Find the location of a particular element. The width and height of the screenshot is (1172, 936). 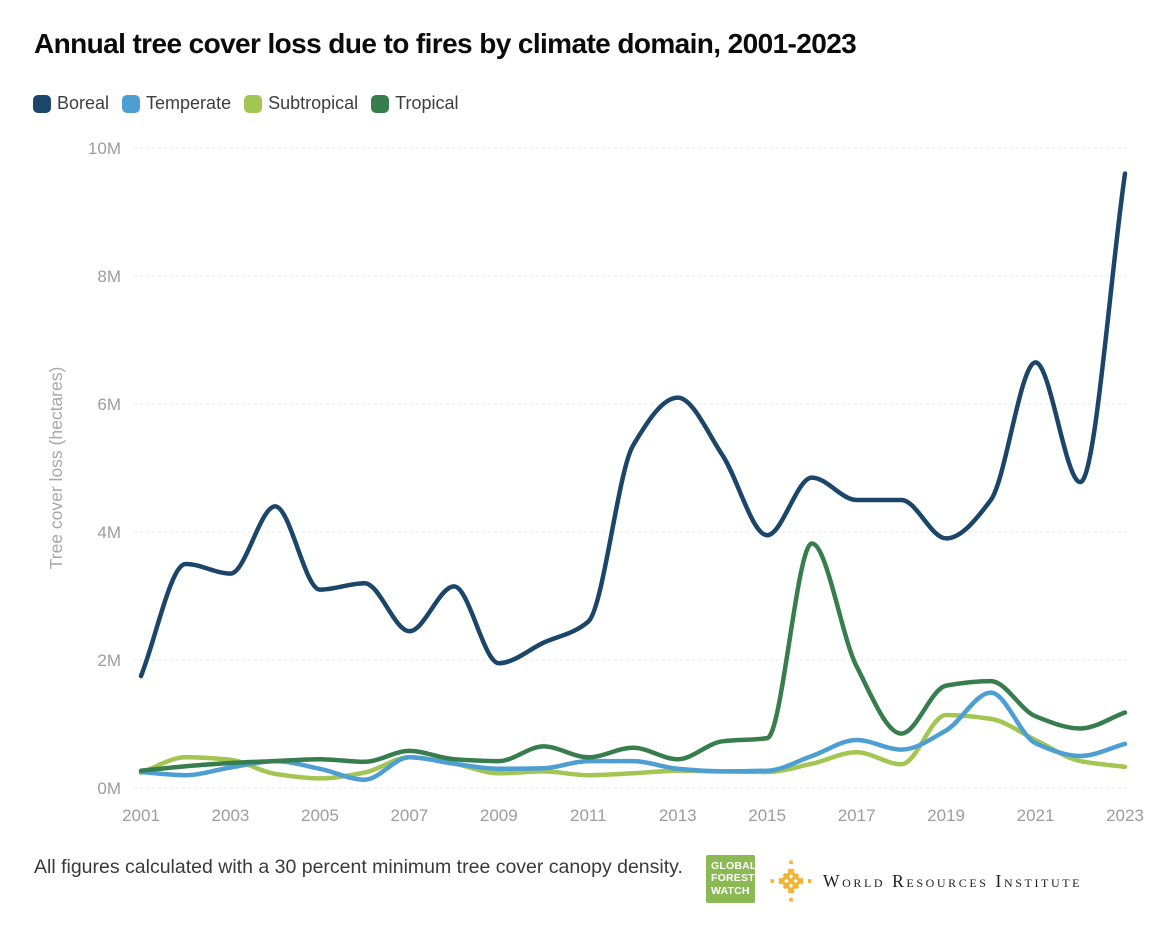

y-tick-label: 2M is located at coordinates (109, 660).